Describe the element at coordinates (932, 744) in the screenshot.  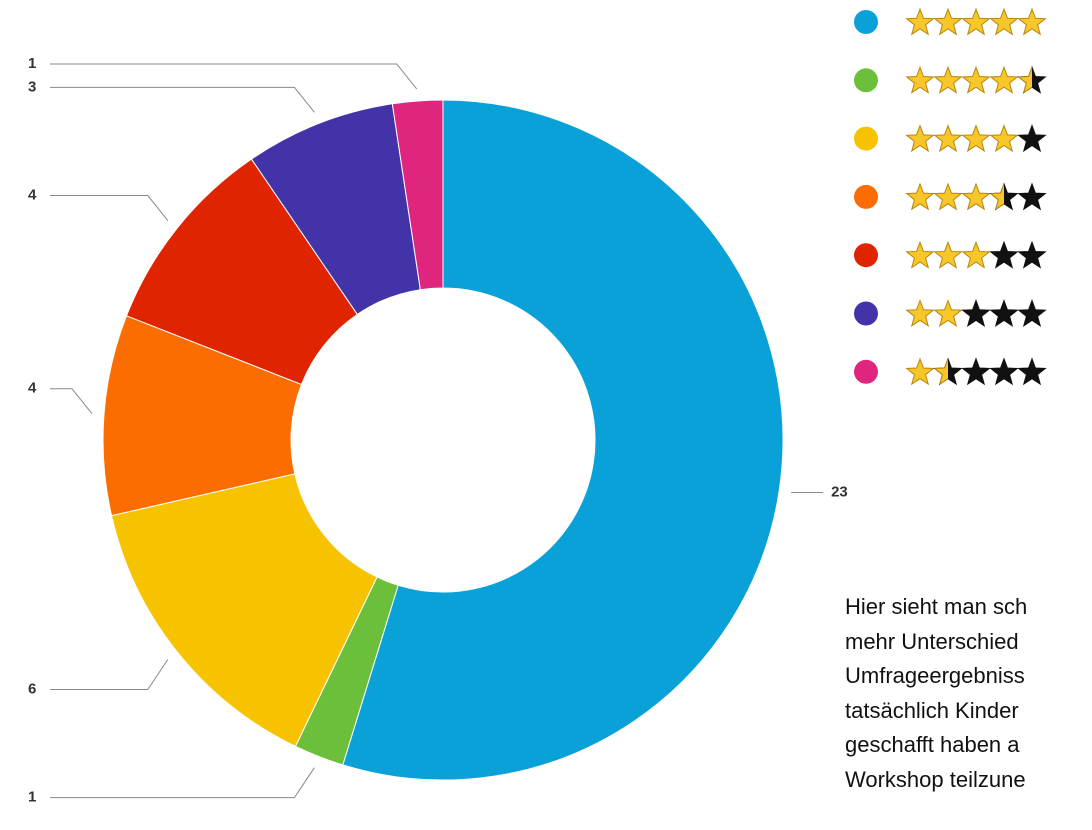
I see `text-line: geschafft haben a` at that location.